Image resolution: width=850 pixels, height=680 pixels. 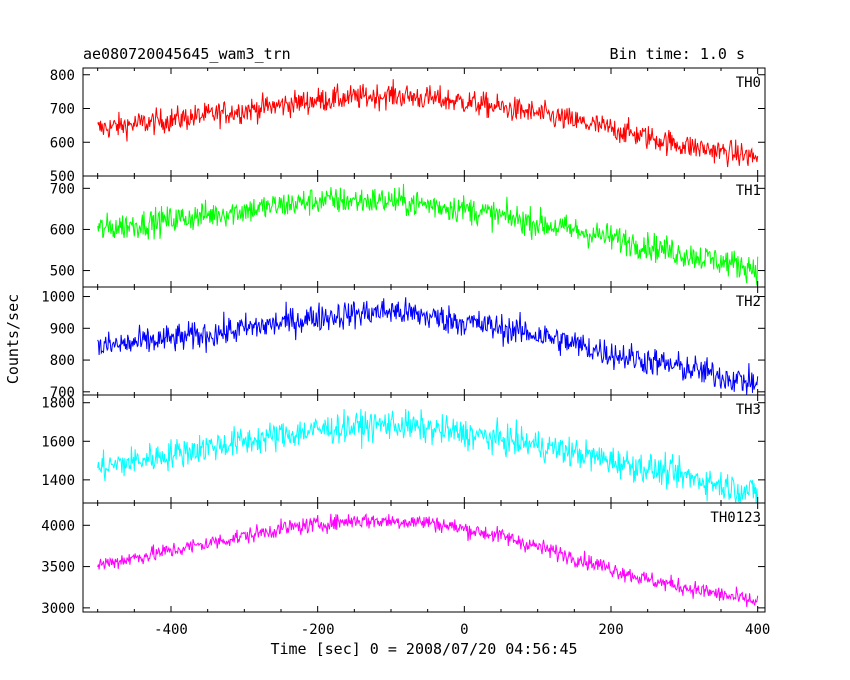 What do you see at coordinates (58, 404) in the screenshot?
I see `y-tick-label: 1800` at bounding box center [58, 404].